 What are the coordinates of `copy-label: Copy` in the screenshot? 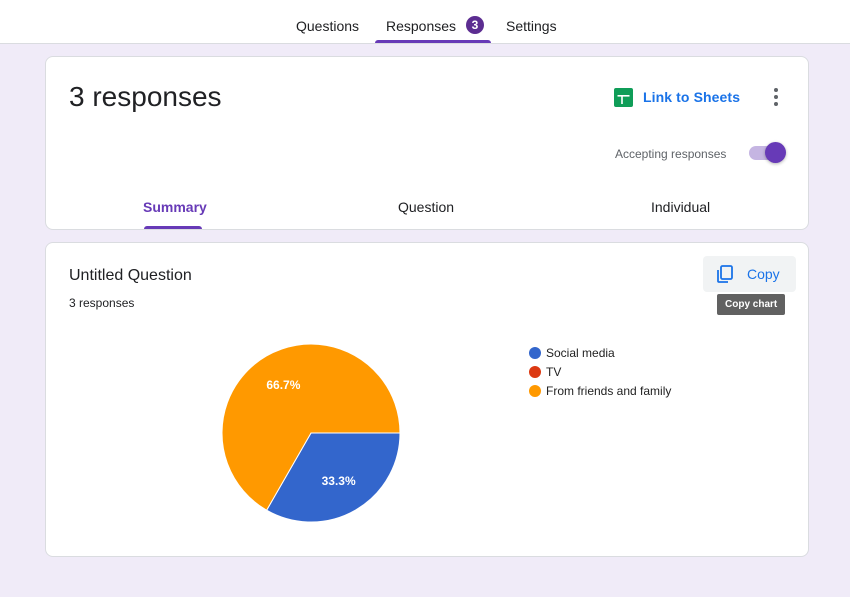 It's located at (763, 274).